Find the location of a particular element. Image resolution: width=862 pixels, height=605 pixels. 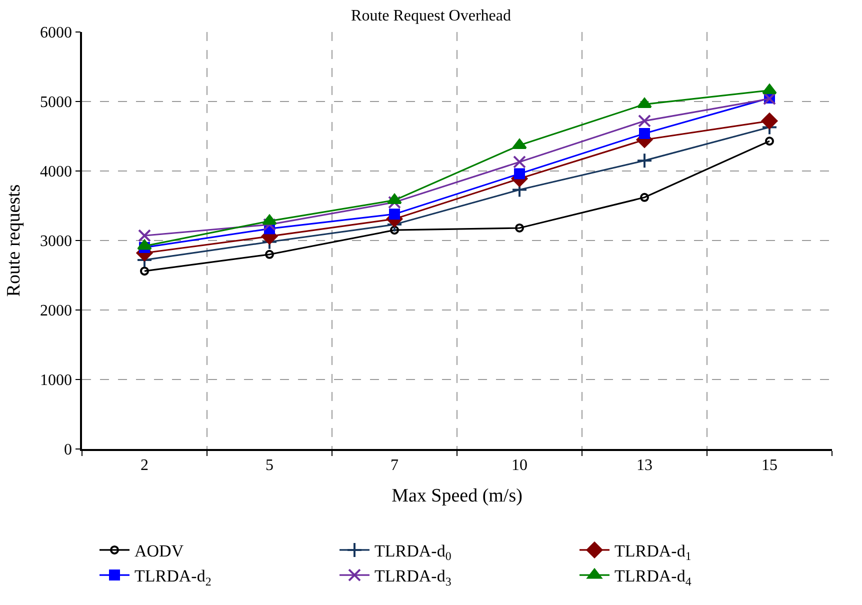

legend-label: TLRDA-d$_{3}$ is located at coordinates (413, 577).